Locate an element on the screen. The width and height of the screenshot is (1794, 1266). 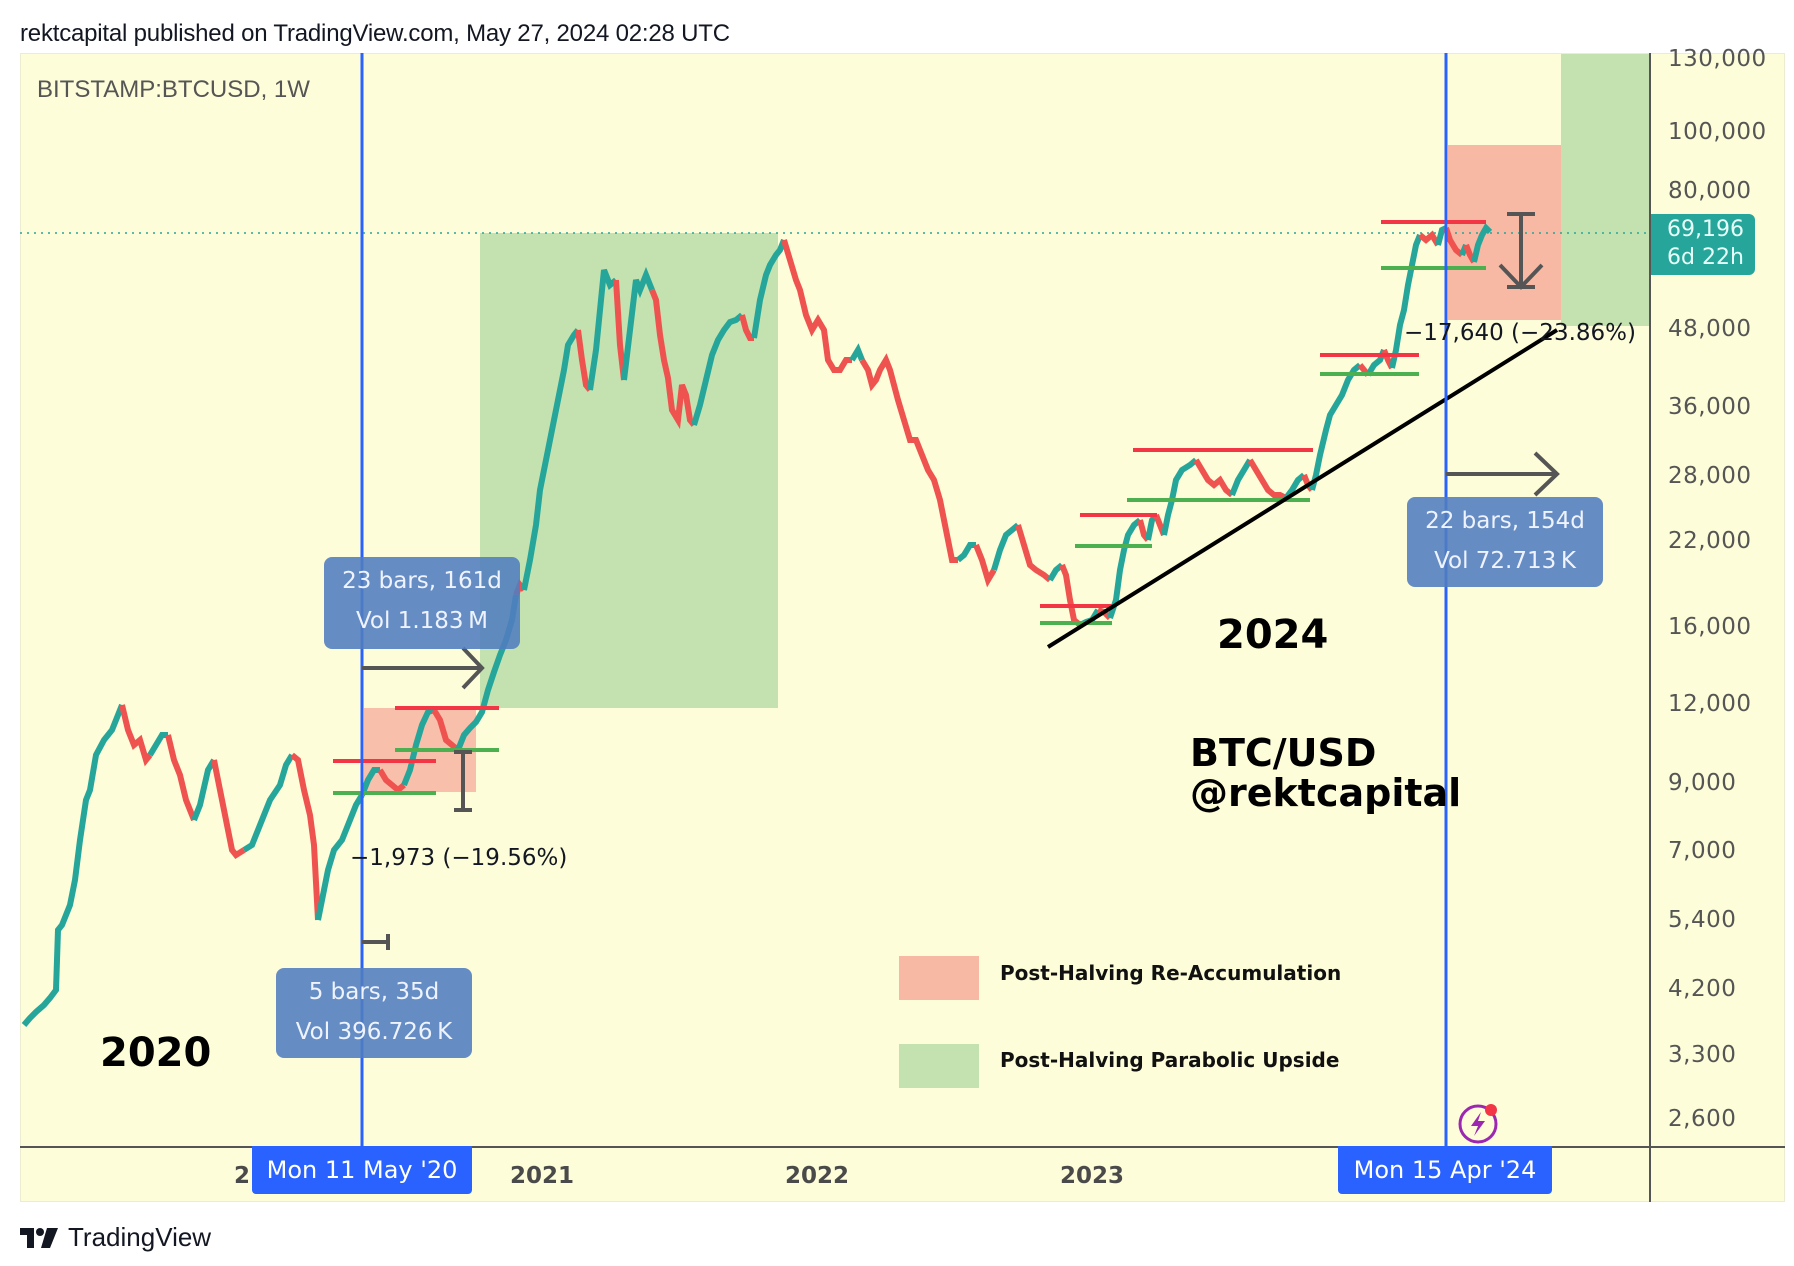
tradingview-logo: TradingView is located at coordinates (115, 1237).